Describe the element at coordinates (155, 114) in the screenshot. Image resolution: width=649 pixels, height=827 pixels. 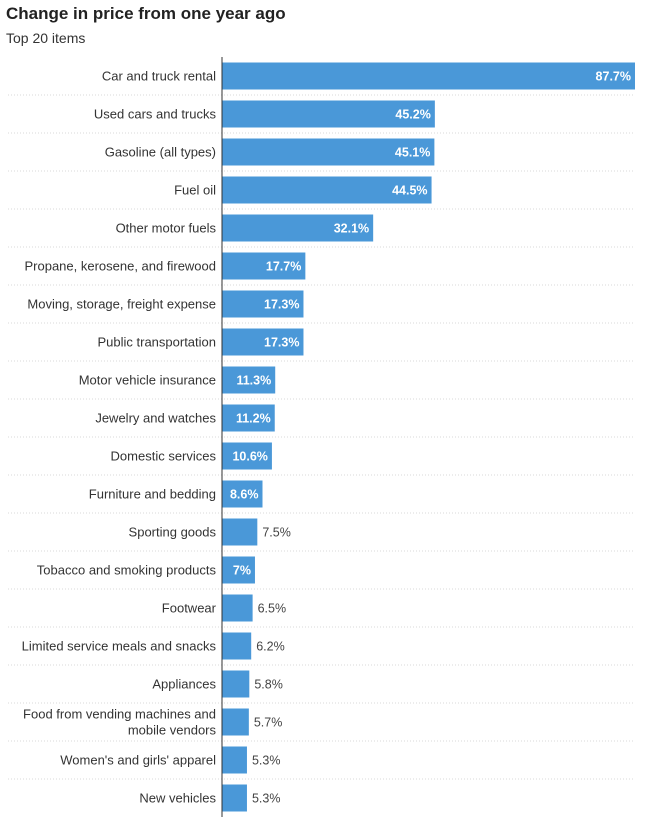
I see `category-label: Used cars and trucks` at that location.